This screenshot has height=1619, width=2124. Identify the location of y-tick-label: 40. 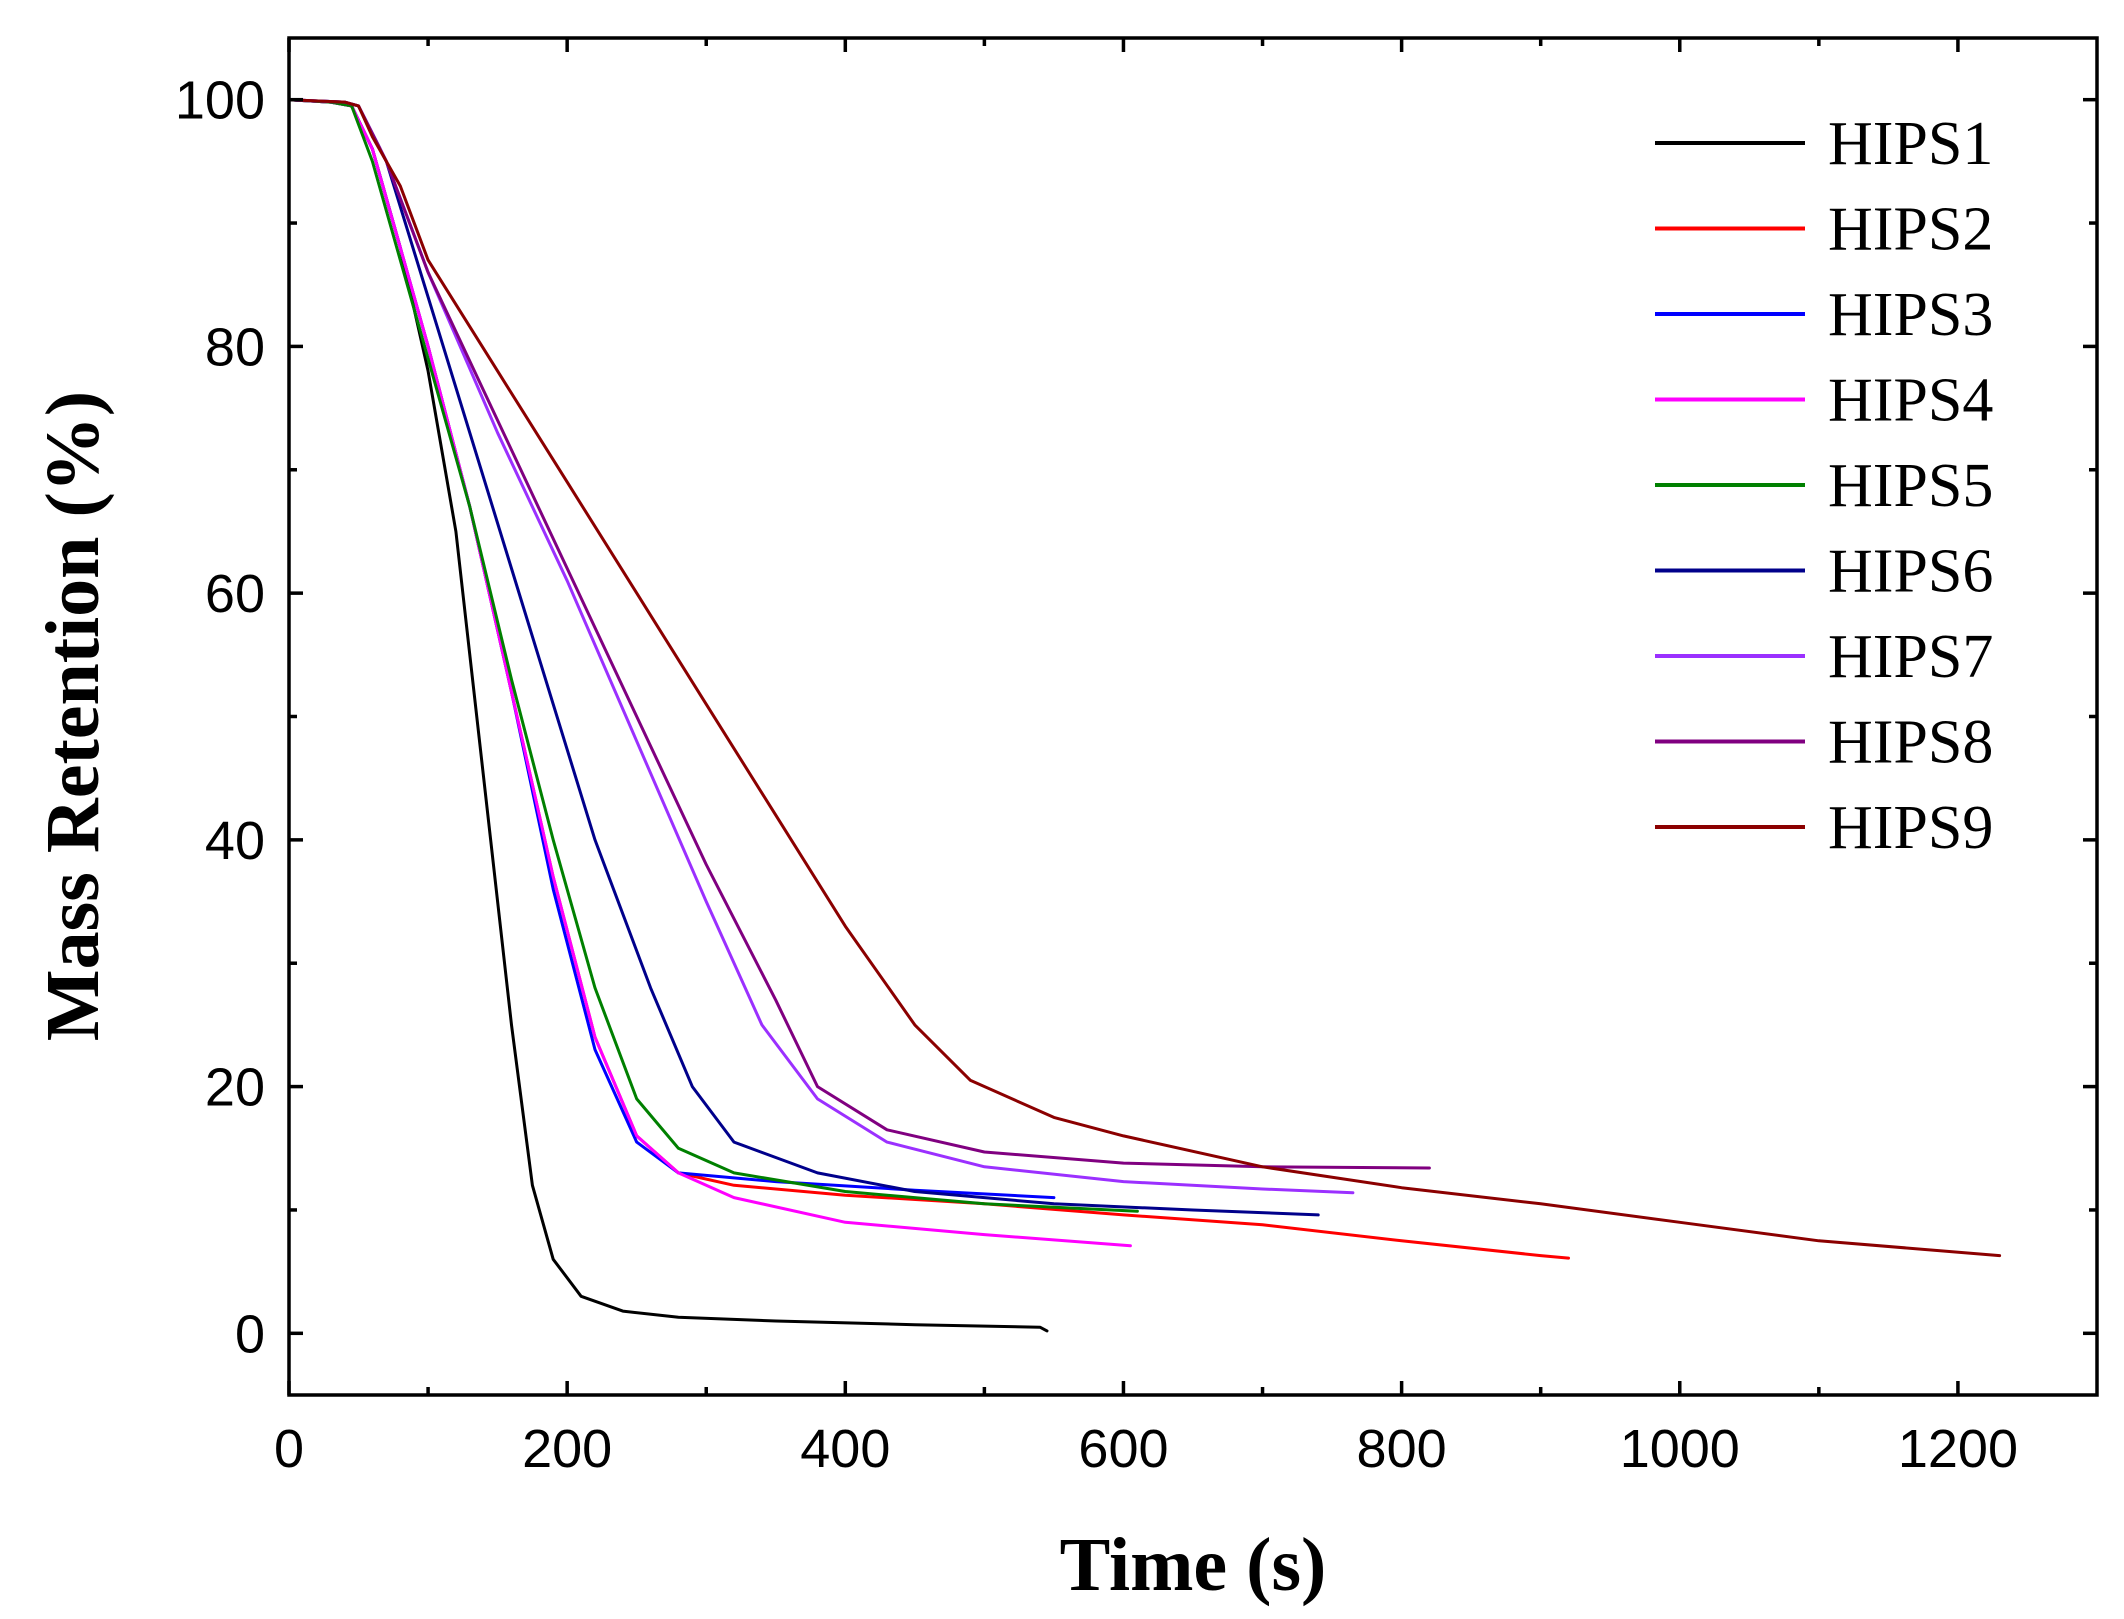
(235, 841).